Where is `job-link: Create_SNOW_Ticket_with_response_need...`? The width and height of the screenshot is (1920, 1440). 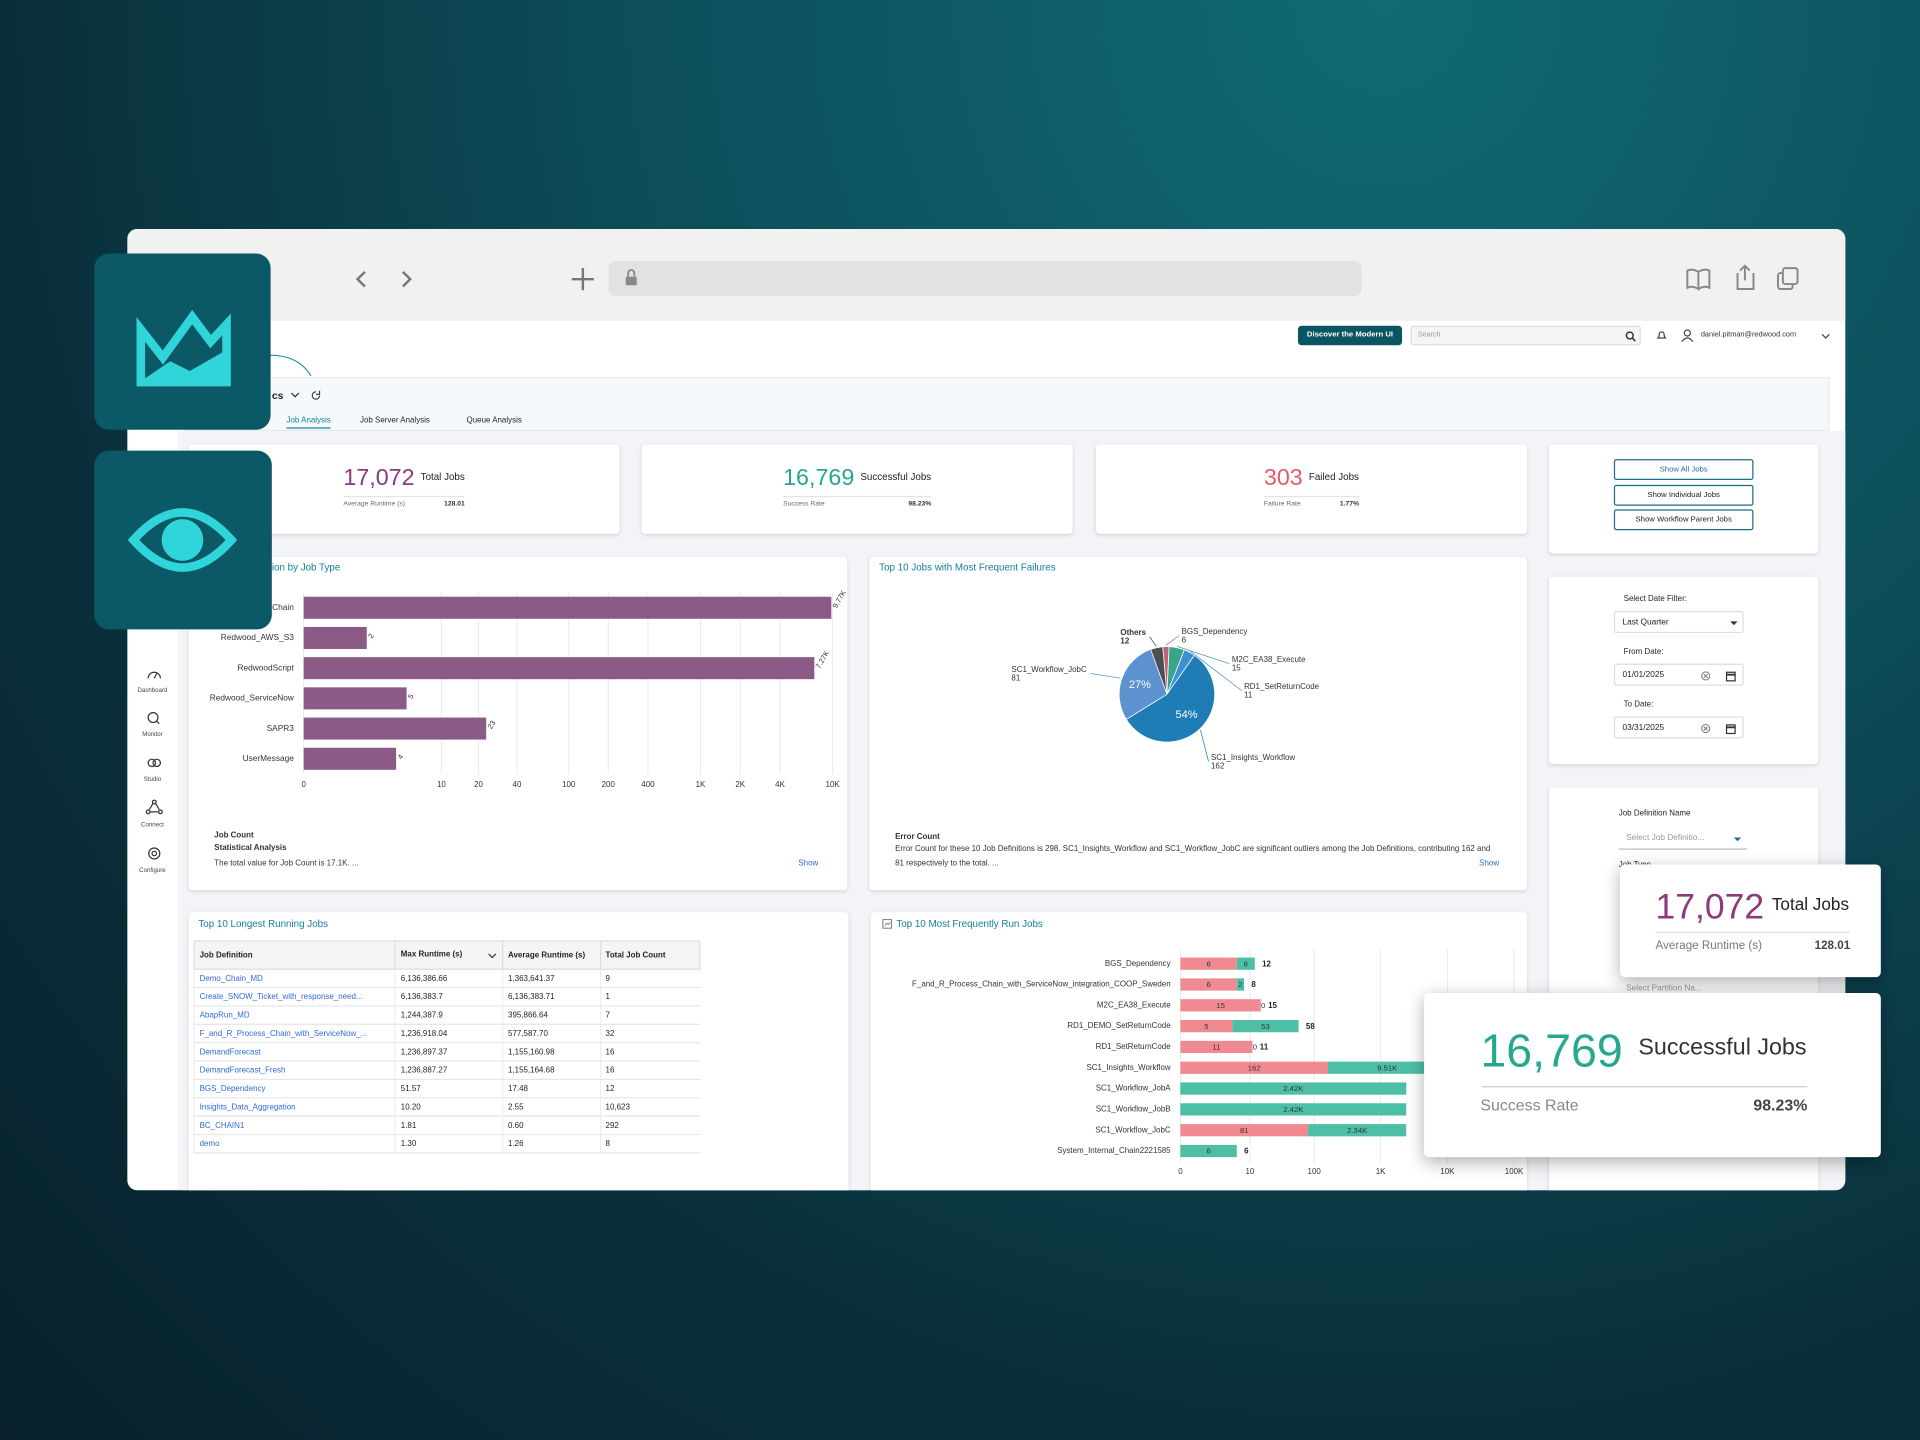
job-link: Create_SNOW_Ticket_with_response_need... is located at coordinates (281, 997).